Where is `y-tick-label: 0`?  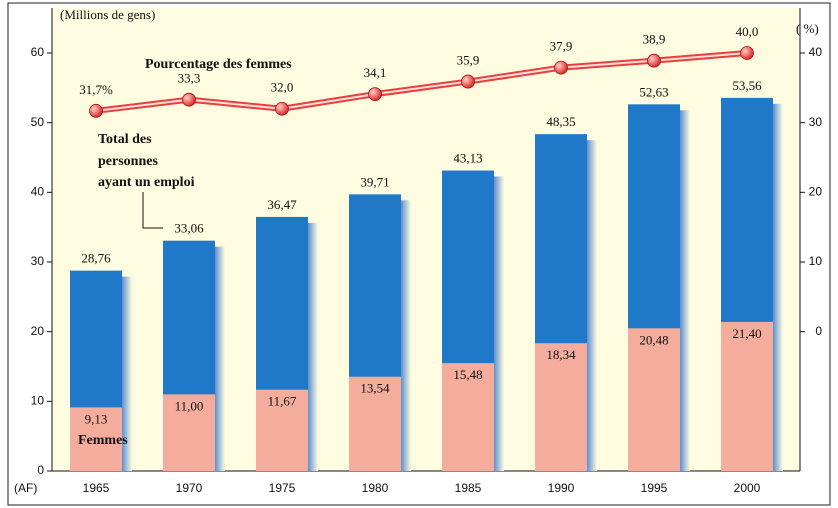
y-tick-label: 0 is located at coordinates (40, 470).